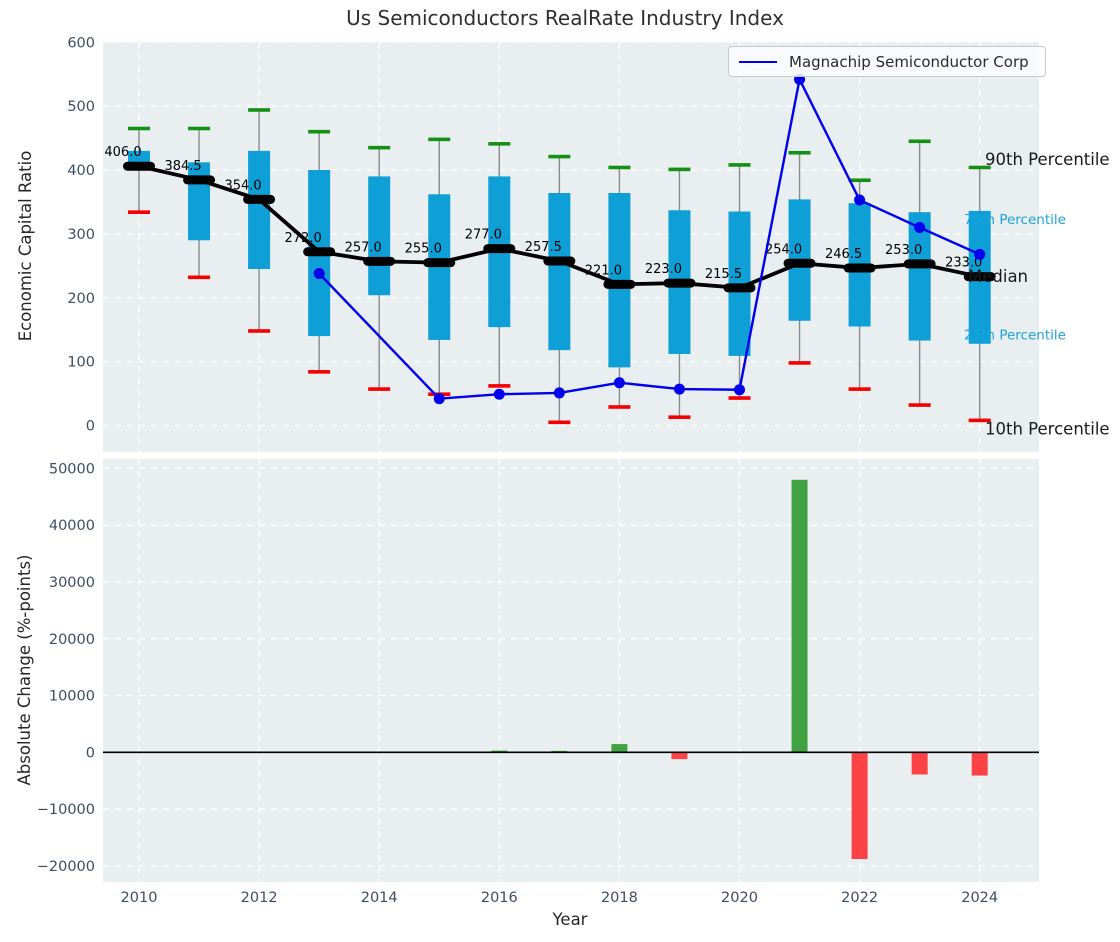 The height and width of the screenshot is (942, 1120). Describe the element at coordinates (499, 386) in the screenshot. I see `cap-10th-2016` at that location.